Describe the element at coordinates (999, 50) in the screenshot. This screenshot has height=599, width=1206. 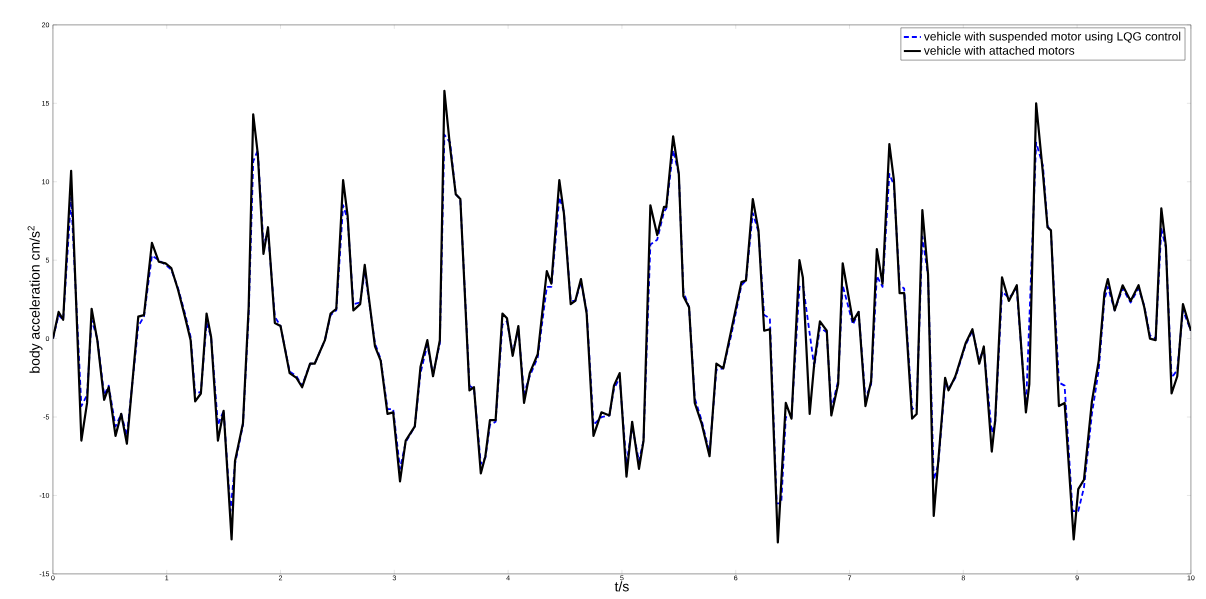
I see `legend-label: vehicle with attached motors` at that location.